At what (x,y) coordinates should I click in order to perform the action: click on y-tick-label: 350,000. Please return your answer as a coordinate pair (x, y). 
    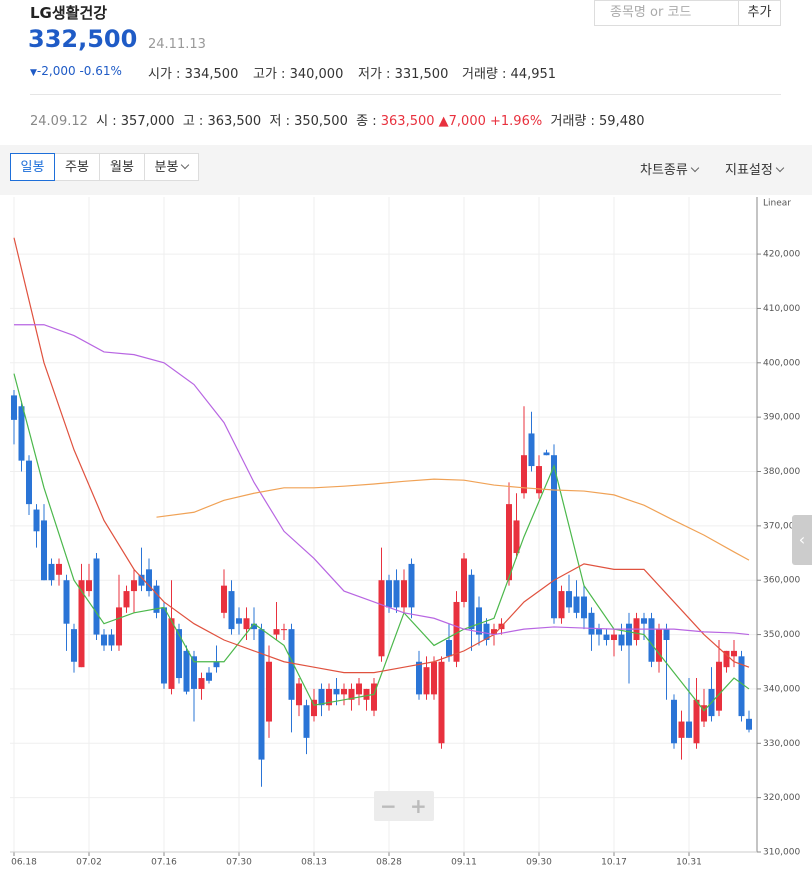
    Looking at the image, I should click on (781, 635).